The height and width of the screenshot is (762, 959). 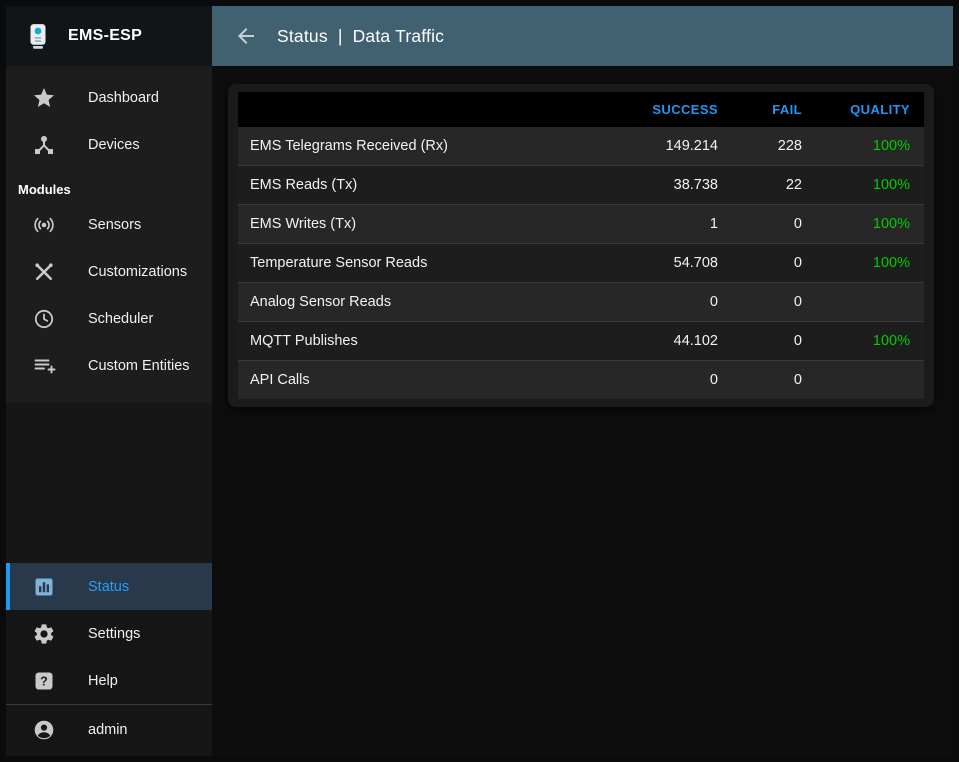 I want to click on account-icon, so click(x=44, y=730).